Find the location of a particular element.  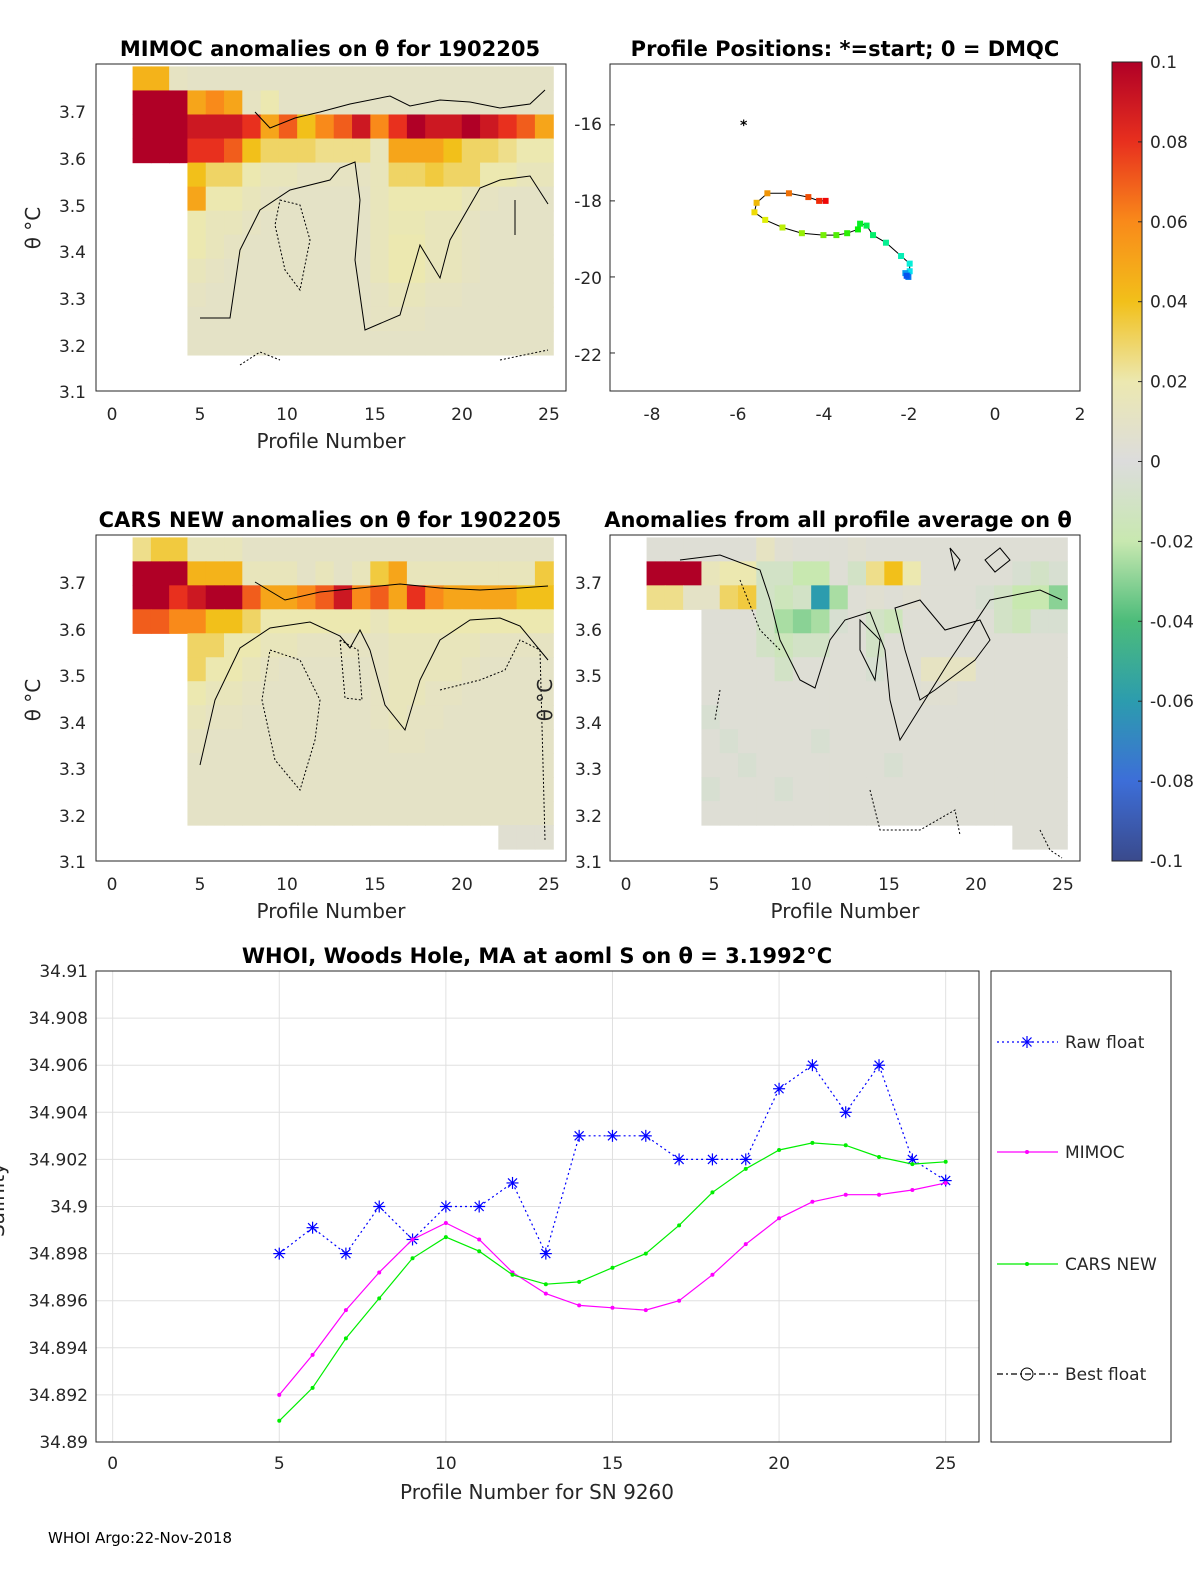

y-tick: -20 is located at coordinates (588, 279).